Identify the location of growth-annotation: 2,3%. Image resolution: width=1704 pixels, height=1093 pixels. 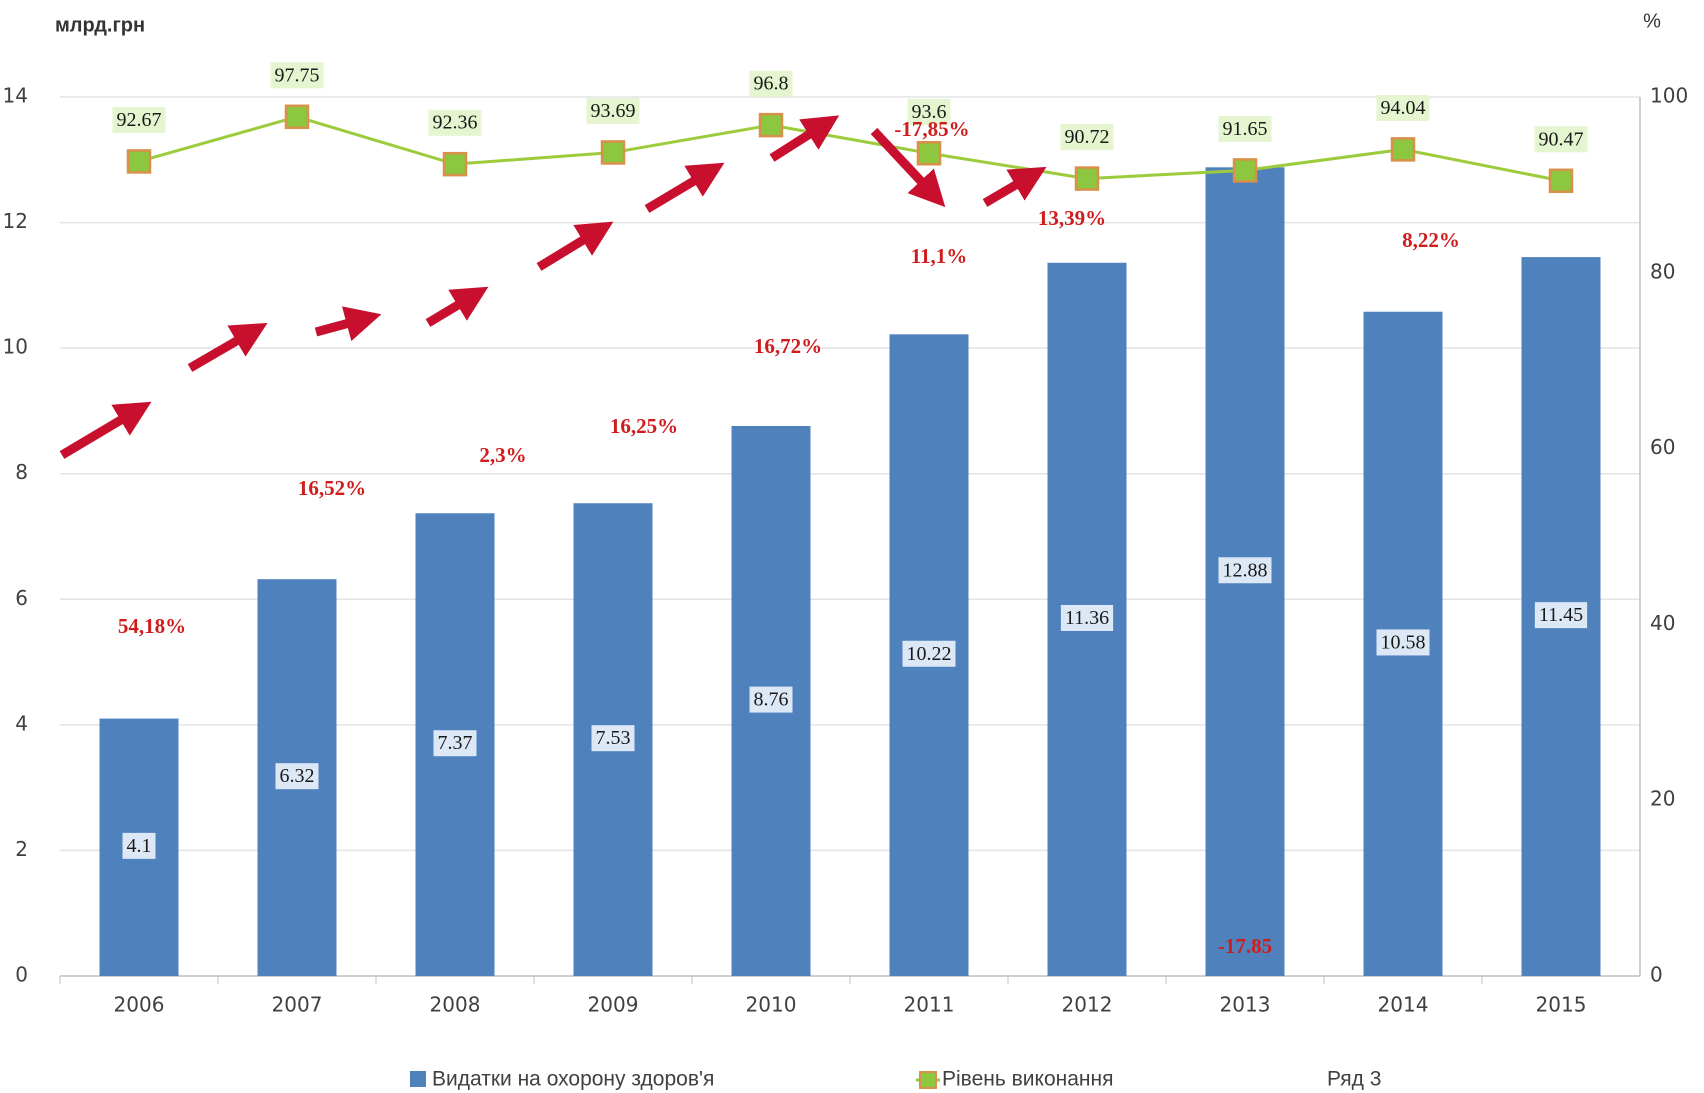
(502, 455).